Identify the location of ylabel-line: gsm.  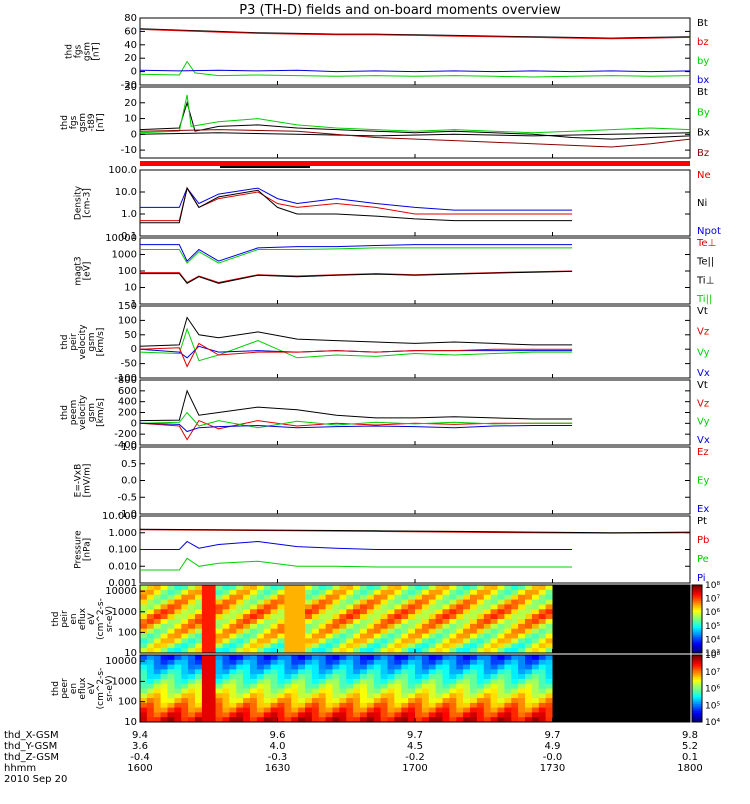
(92, 341).